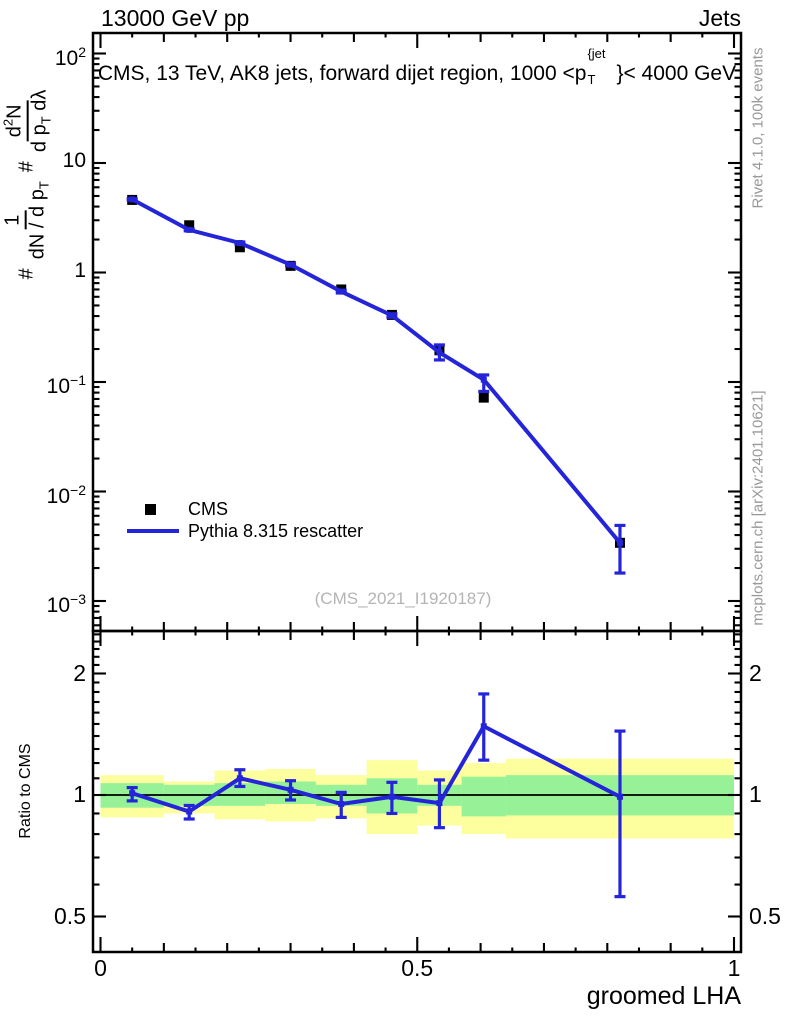 This screenshot has width=786, height=1024. I want to click on main-y-axis-title: # 1 dN / d pT # d2N d pT dλ, so click(27, 185).